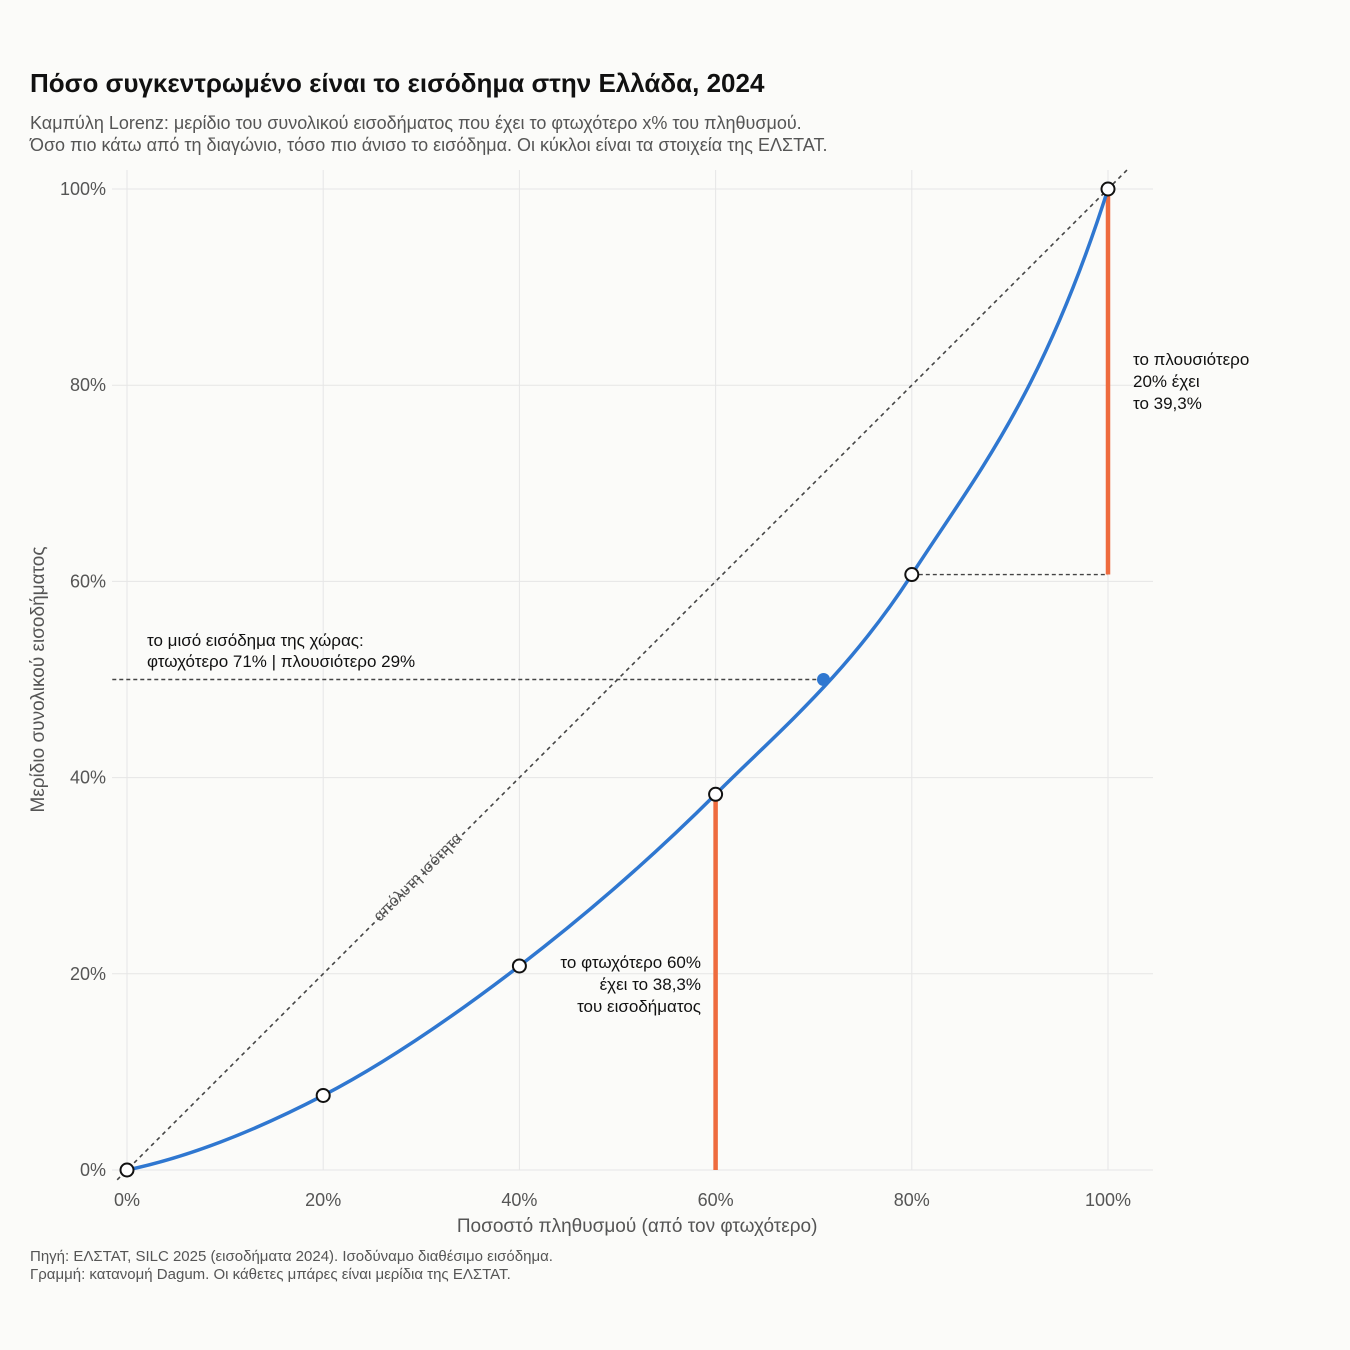 The height and width of the screenshot is (1350, 1350). I want to click on x-tick-label: 0%, so click(127, 1200).